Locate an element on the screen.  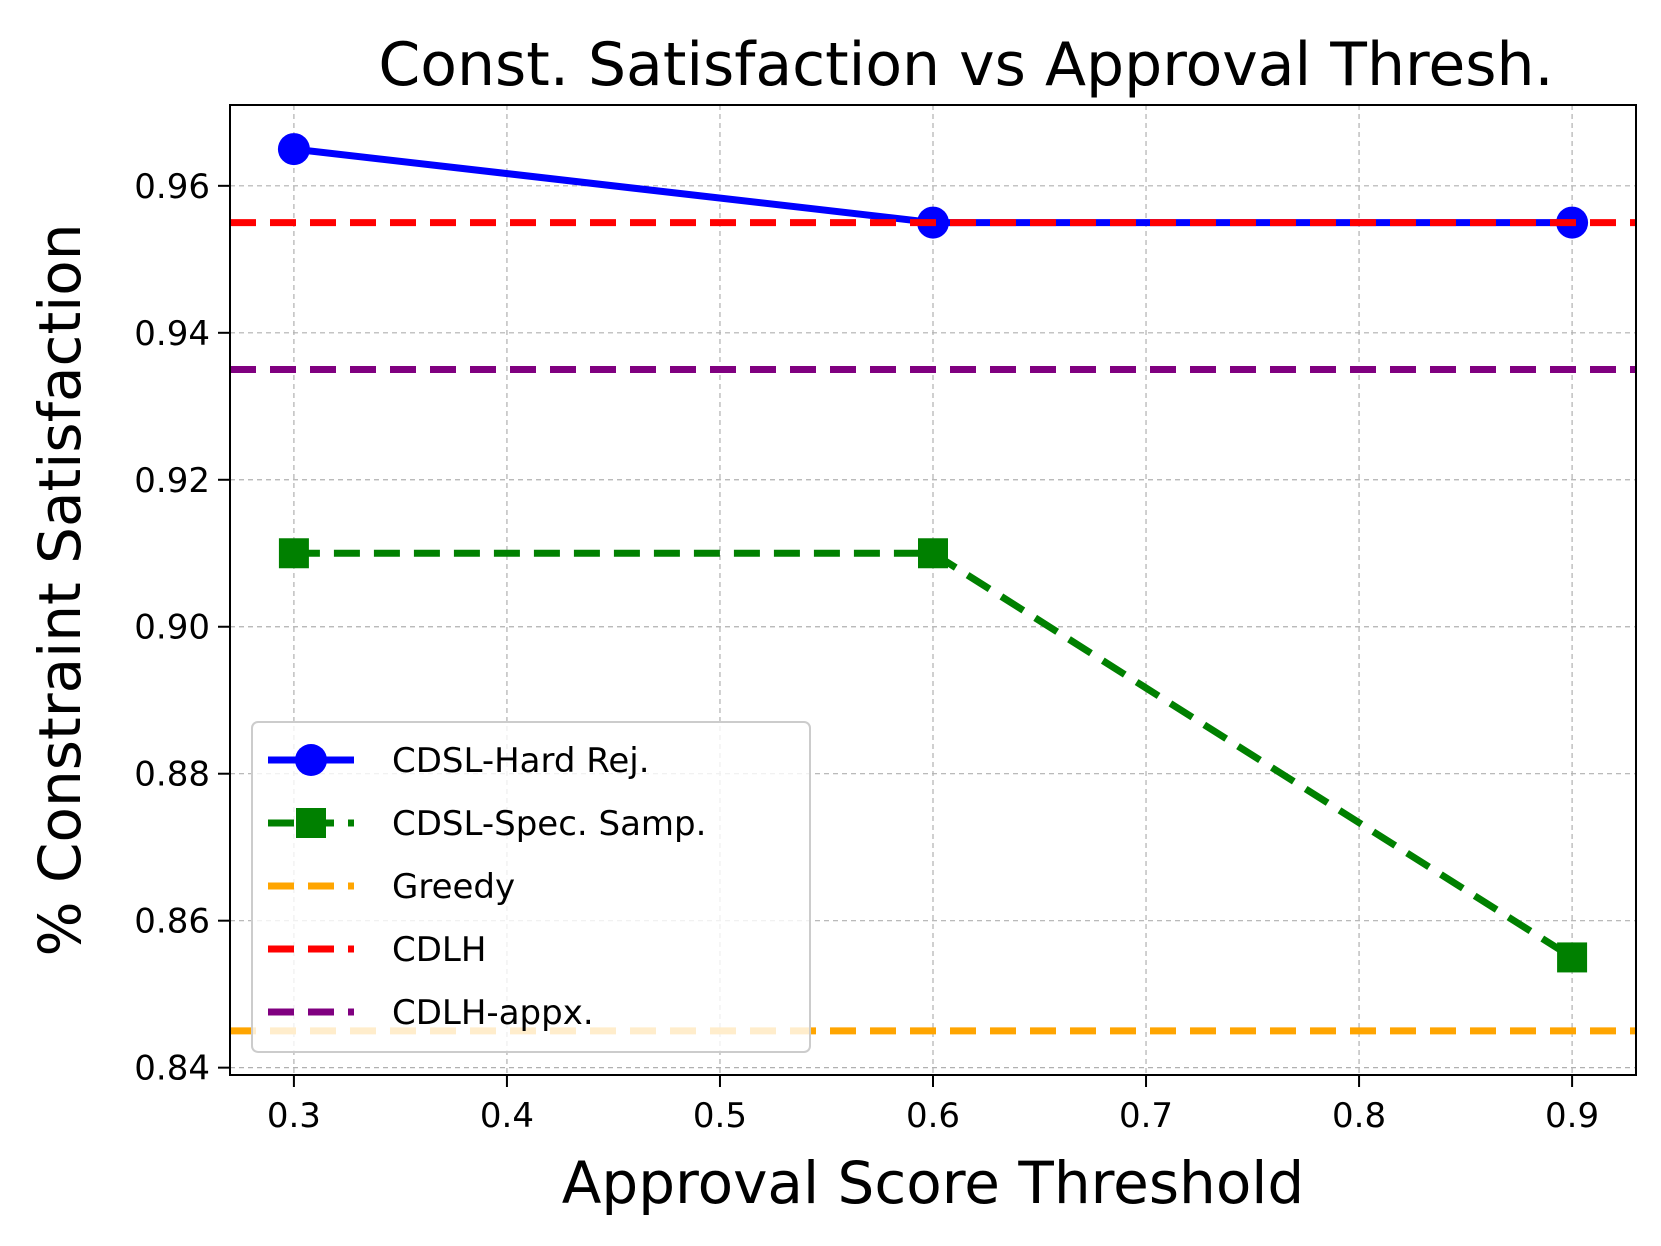
x-tick-label: 0.3 is located at coordinates (294, 1116).